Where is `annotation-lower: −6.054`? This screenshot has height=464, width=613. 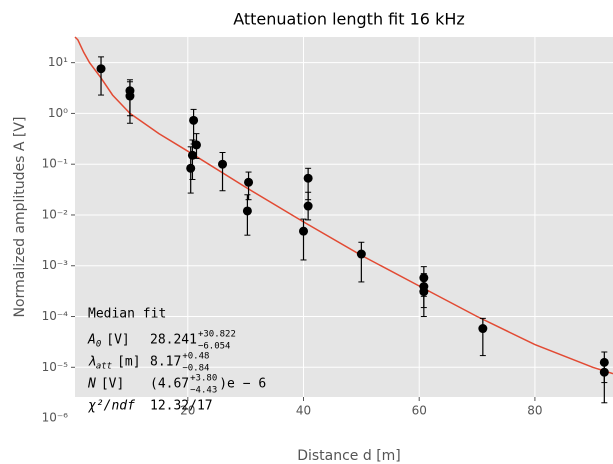 annotation-lower: −6.054 is located at coordinates (214, 347).